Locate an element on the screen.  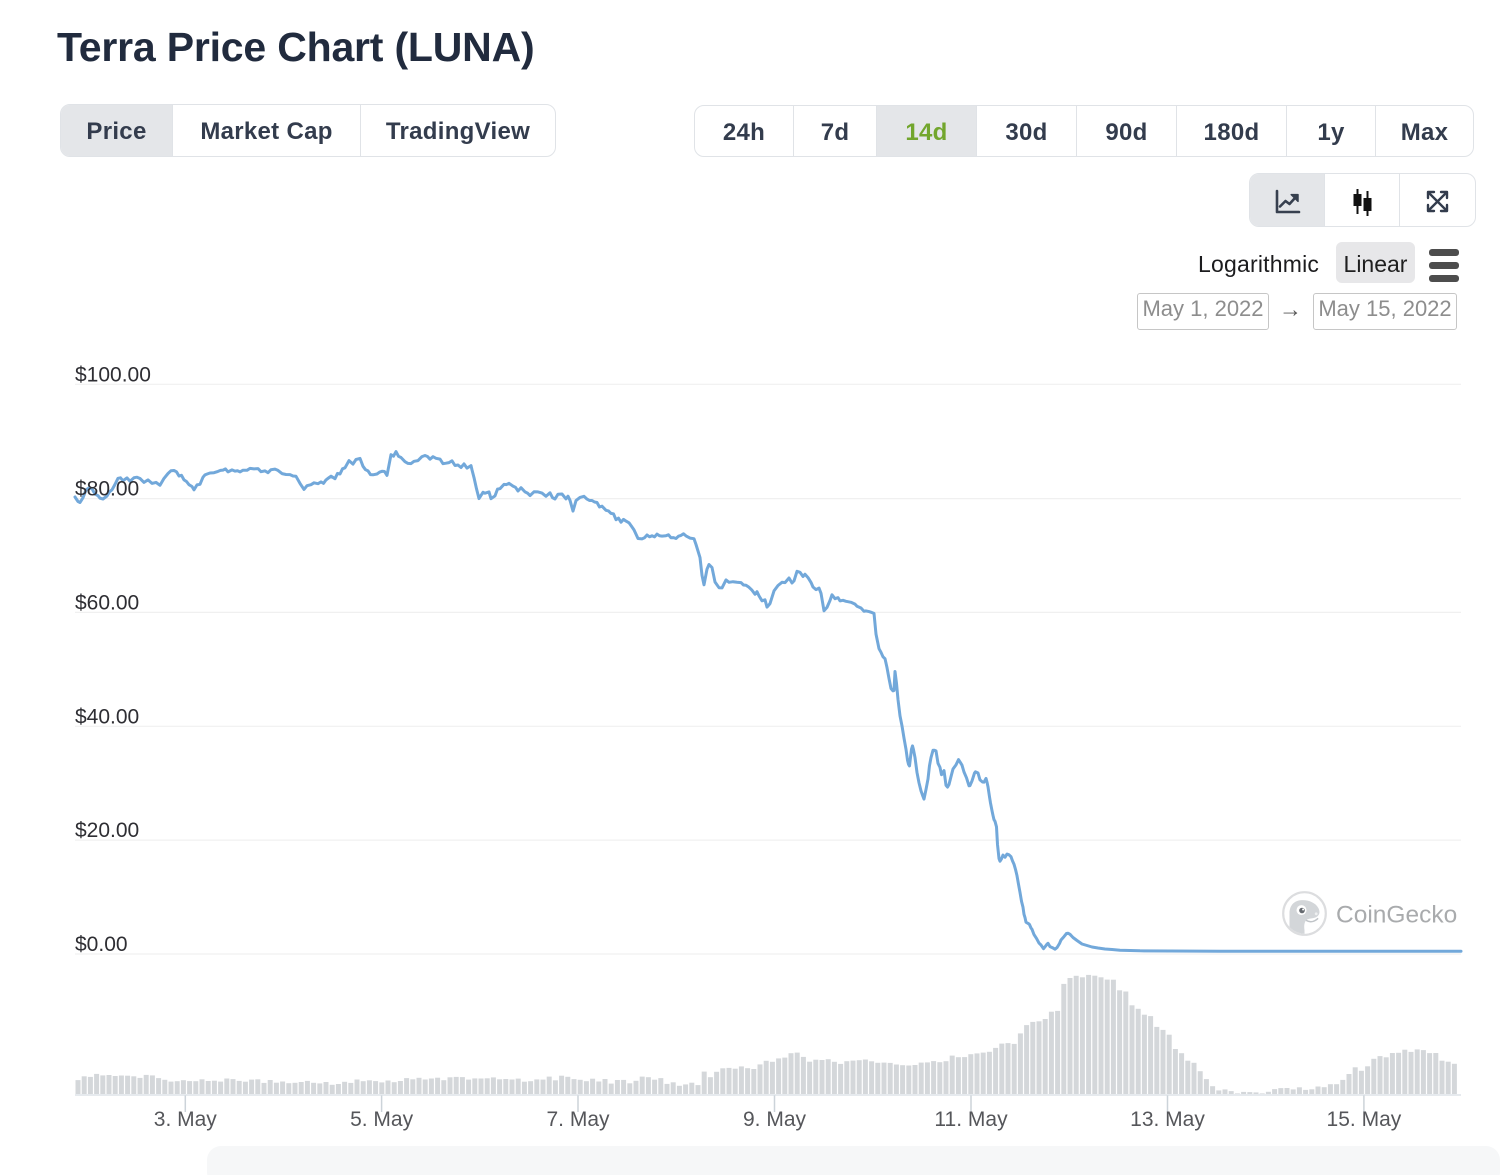
svg-text: $0.00 is located at coordinates (101, 944).